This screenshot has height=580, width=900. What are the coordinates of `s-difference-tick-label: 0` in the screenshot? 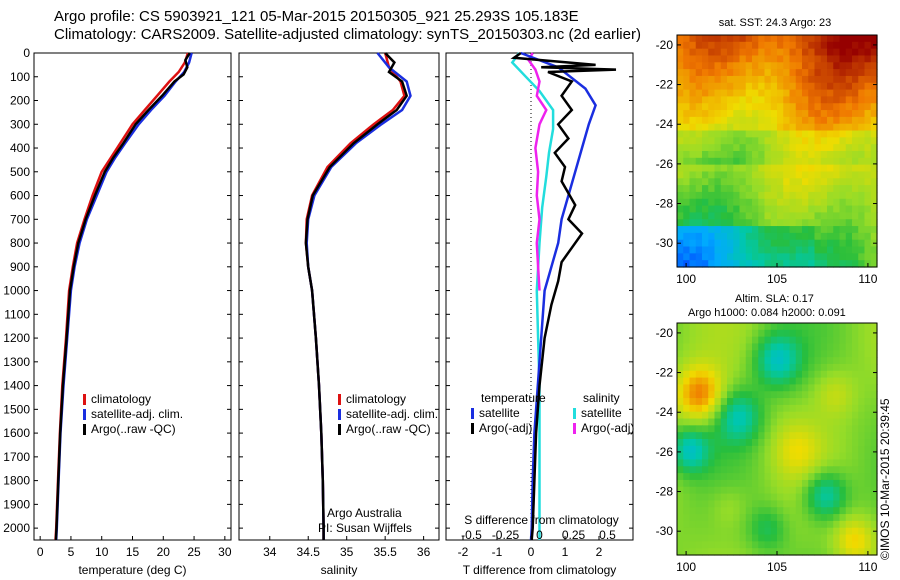 It's located at (539, 535).